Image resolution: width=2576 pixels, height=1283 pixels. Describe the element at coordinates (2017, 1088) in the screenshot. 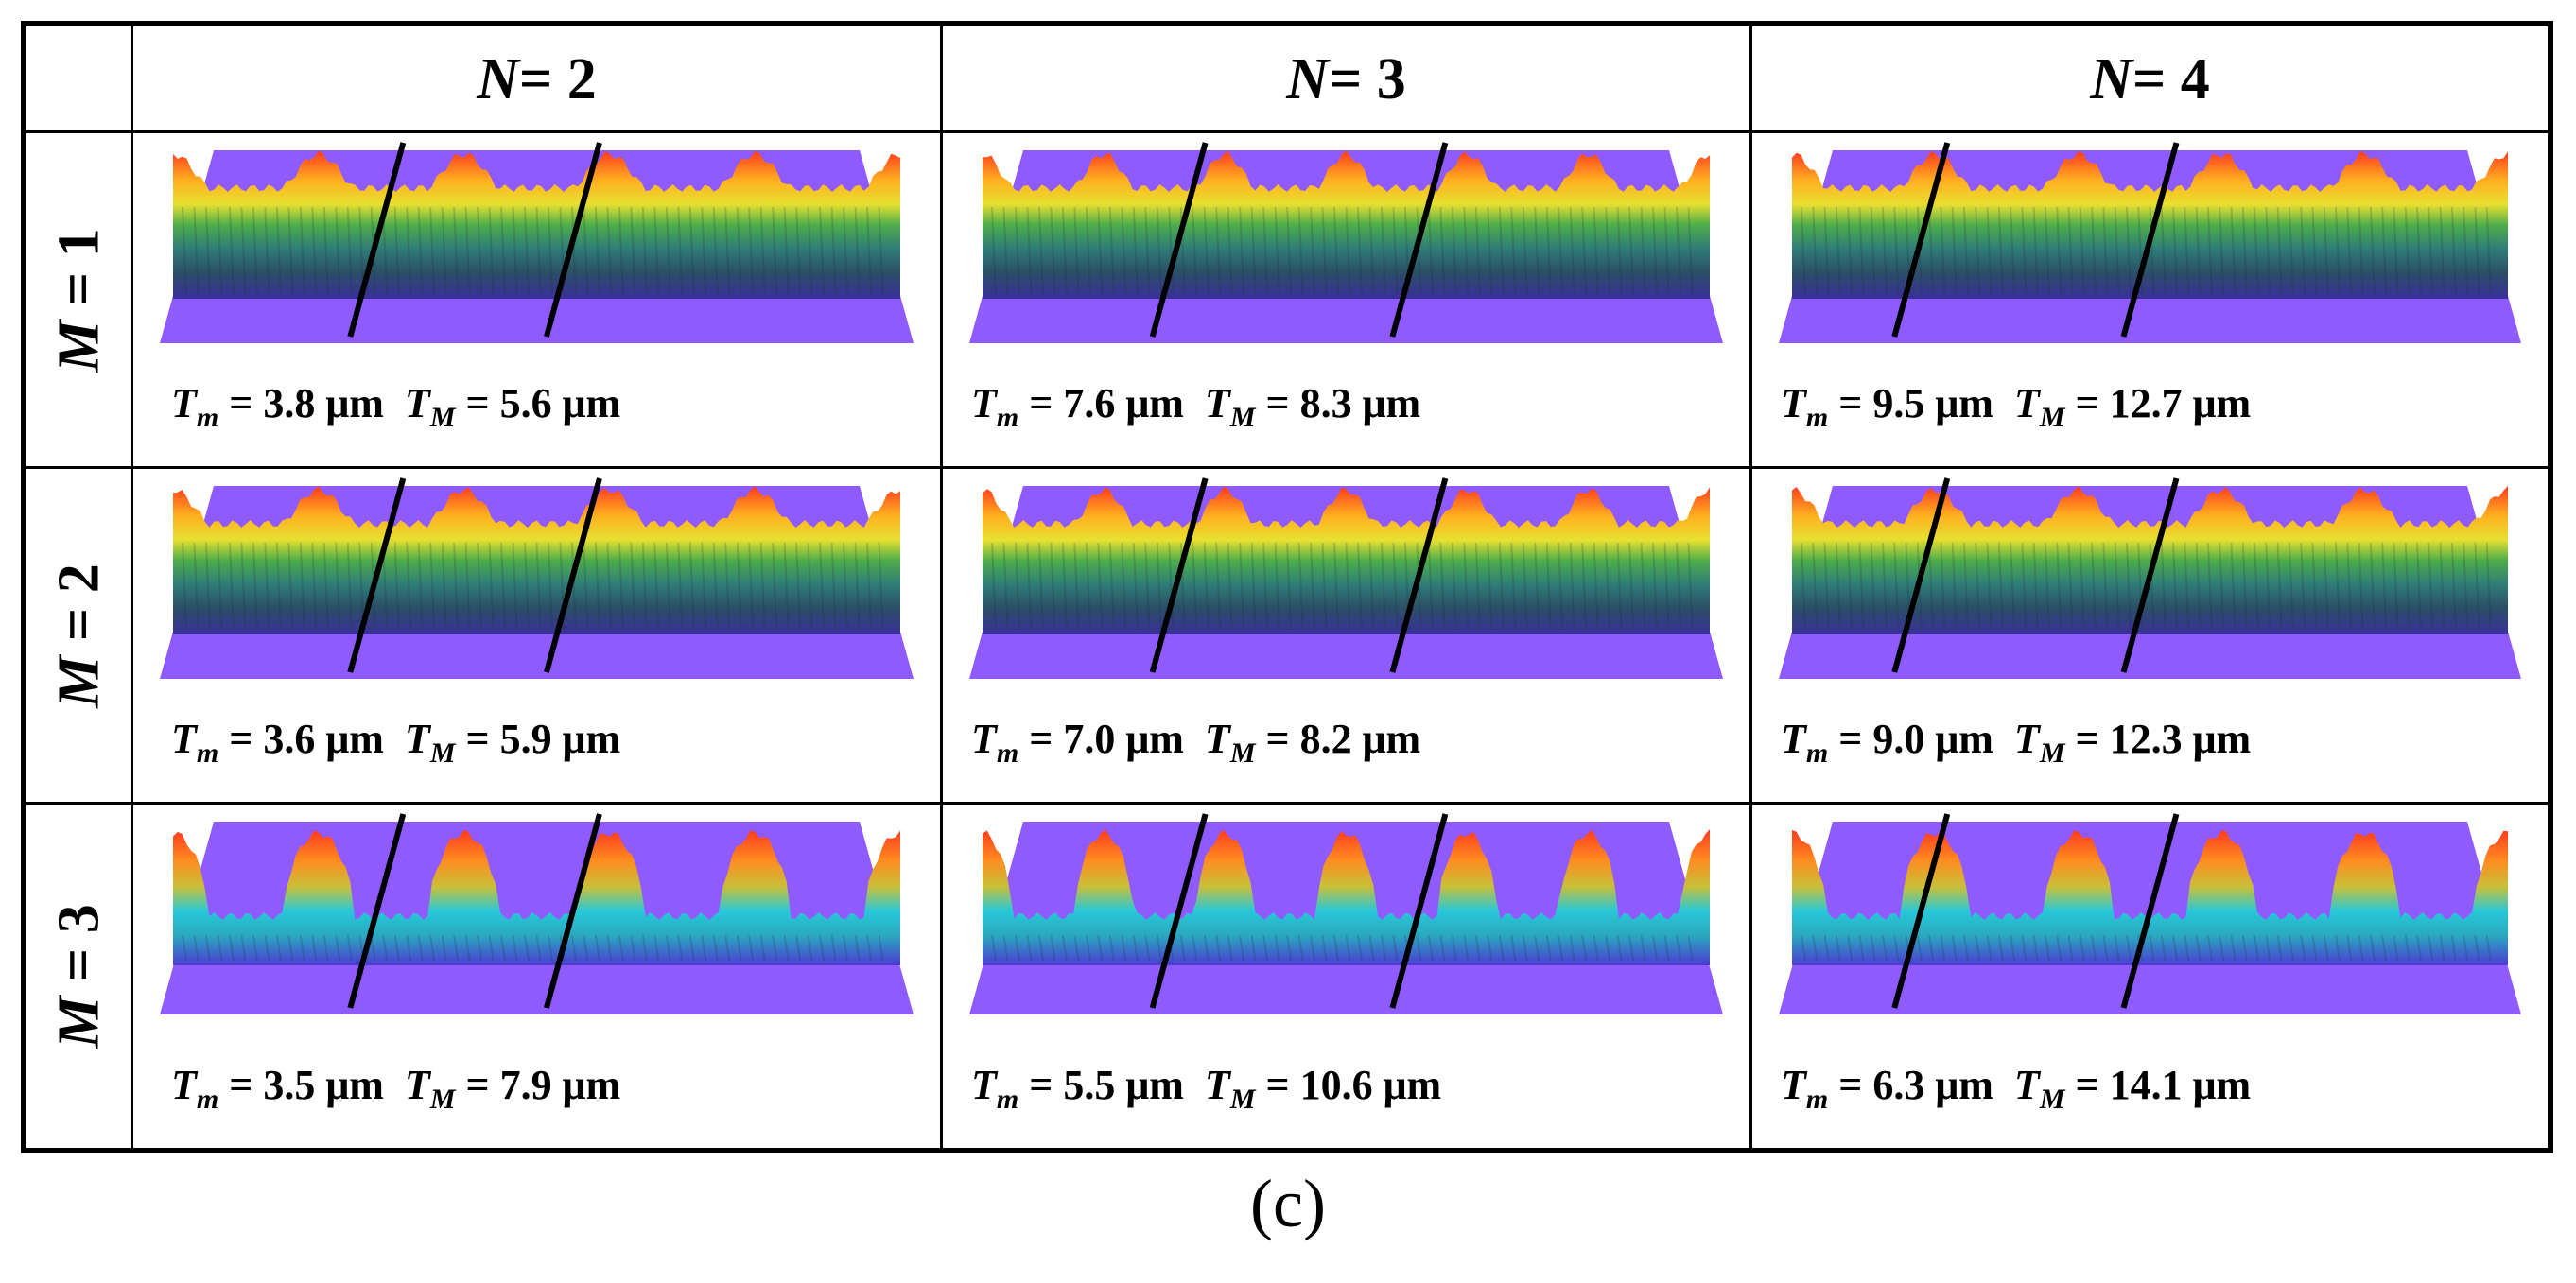

I see `thickness-caption: Tm = 6.3 μm TM = 14.1 μm` at that location.